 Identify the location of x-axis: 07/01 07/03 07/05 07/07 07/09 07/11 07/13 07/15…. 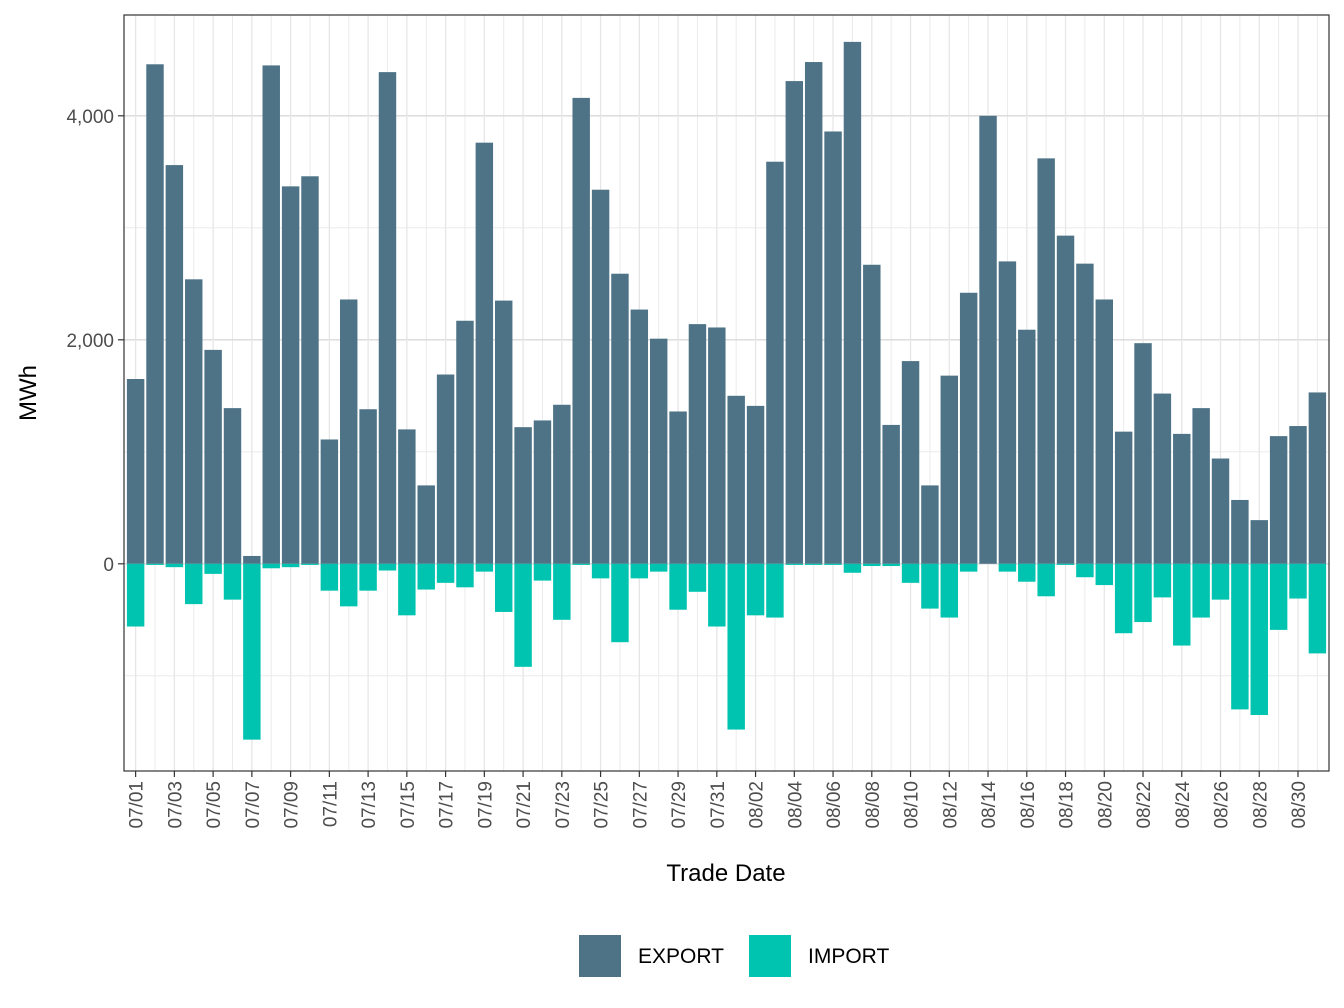
(718, 800).